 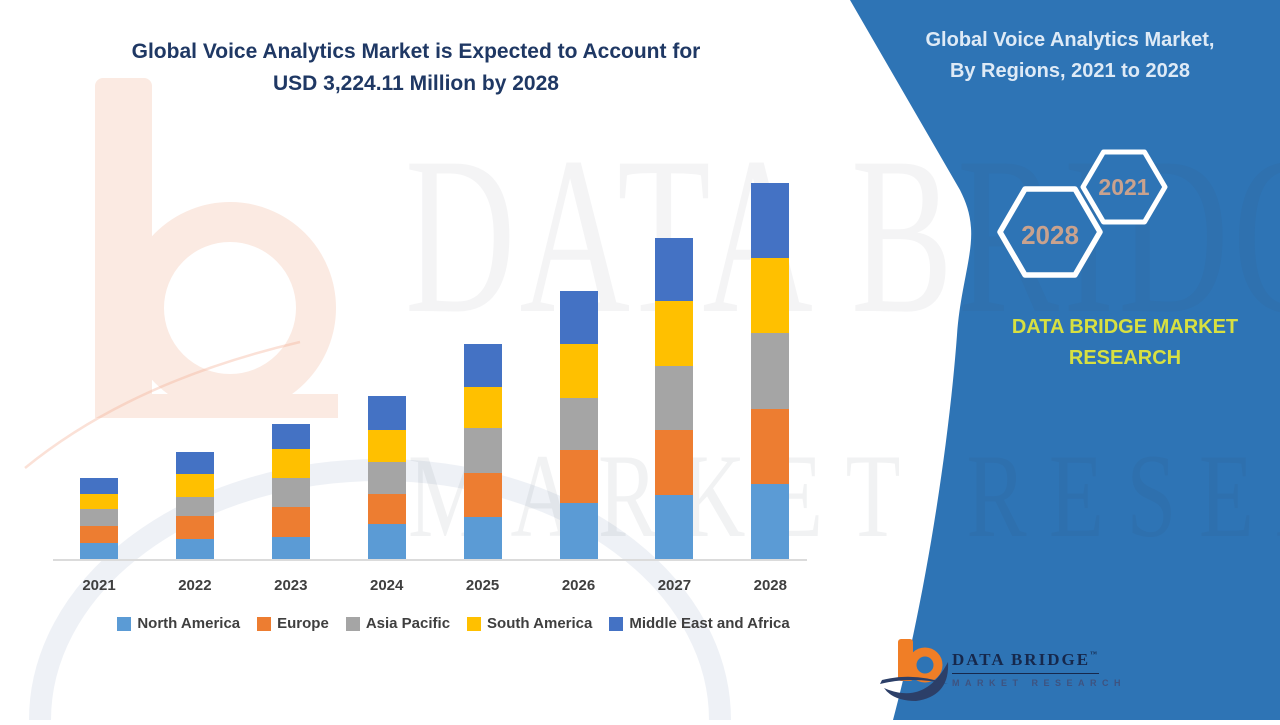 I want to click on bar-2027, so click(x=674, y=399).